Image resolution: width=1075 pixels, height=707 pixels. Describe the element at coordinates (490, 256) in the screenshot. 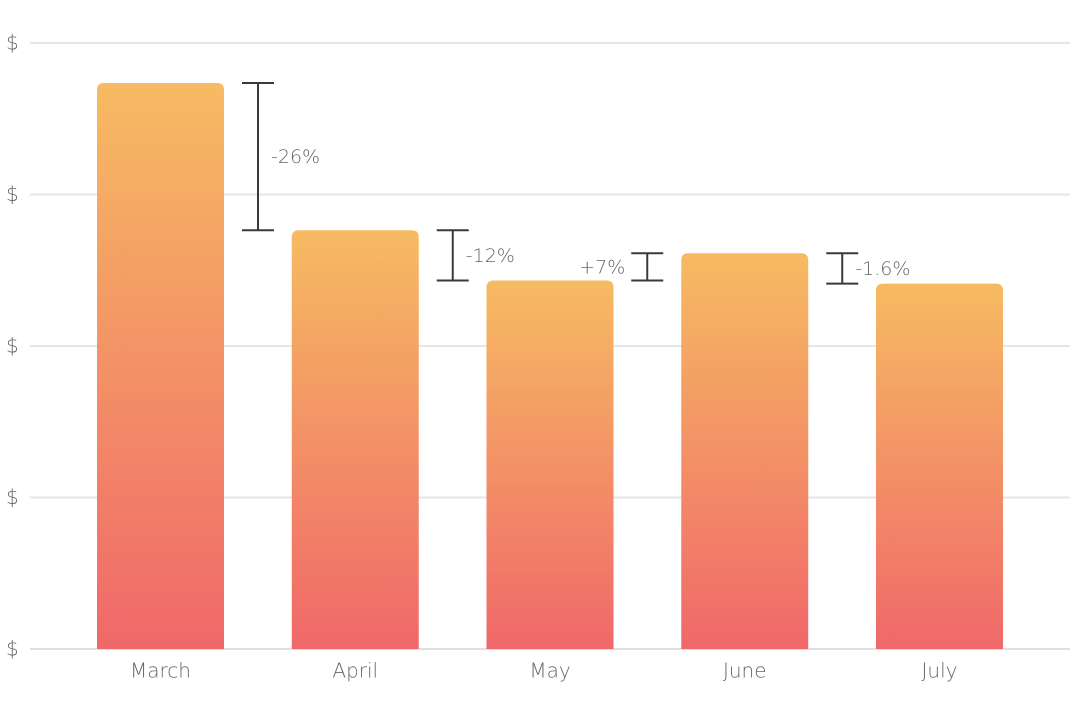

I see `change-label: -12%` at that location.